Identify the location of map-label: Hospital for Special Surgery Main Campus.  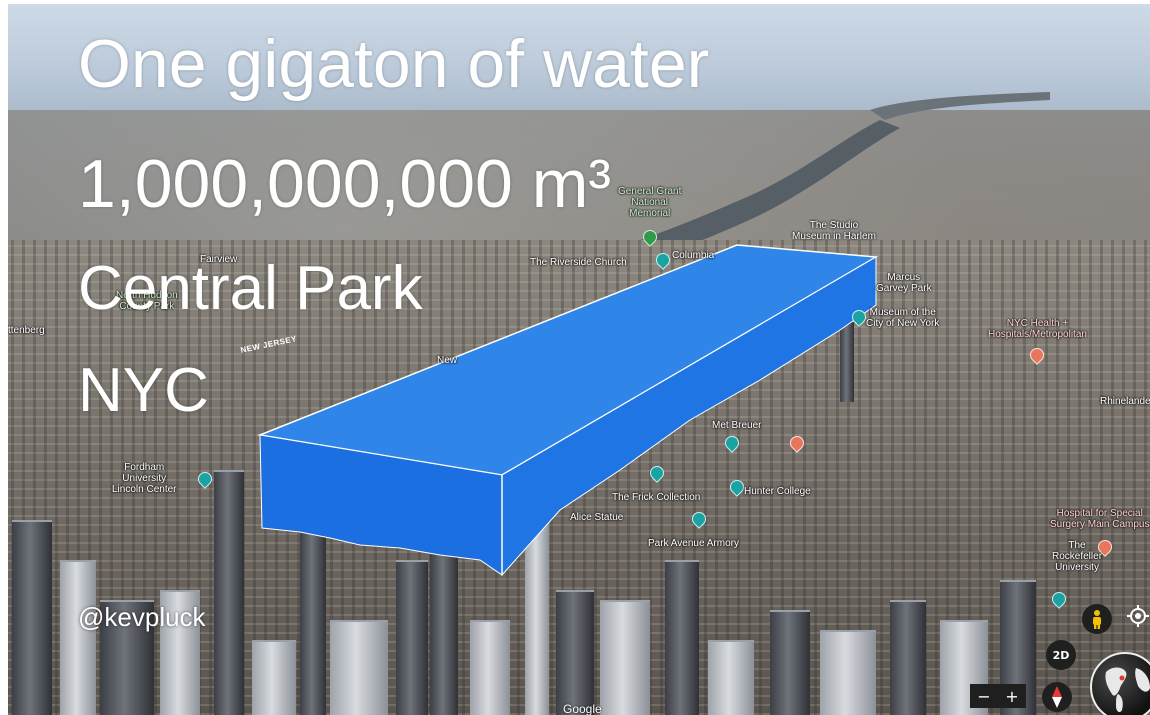
(1100, 519).